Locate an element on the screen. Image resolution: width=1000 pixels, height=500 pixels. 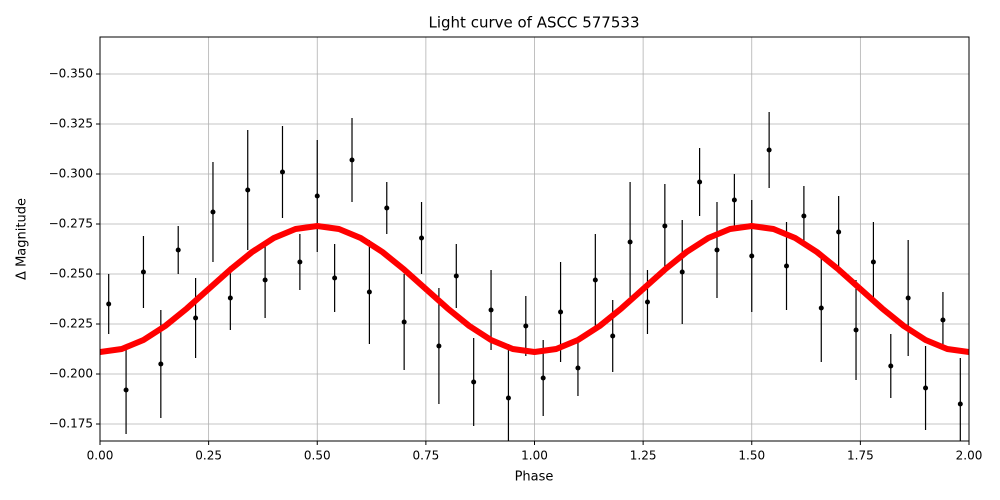
x-tick-label: 1.00 is located at coordinates (534, 456).